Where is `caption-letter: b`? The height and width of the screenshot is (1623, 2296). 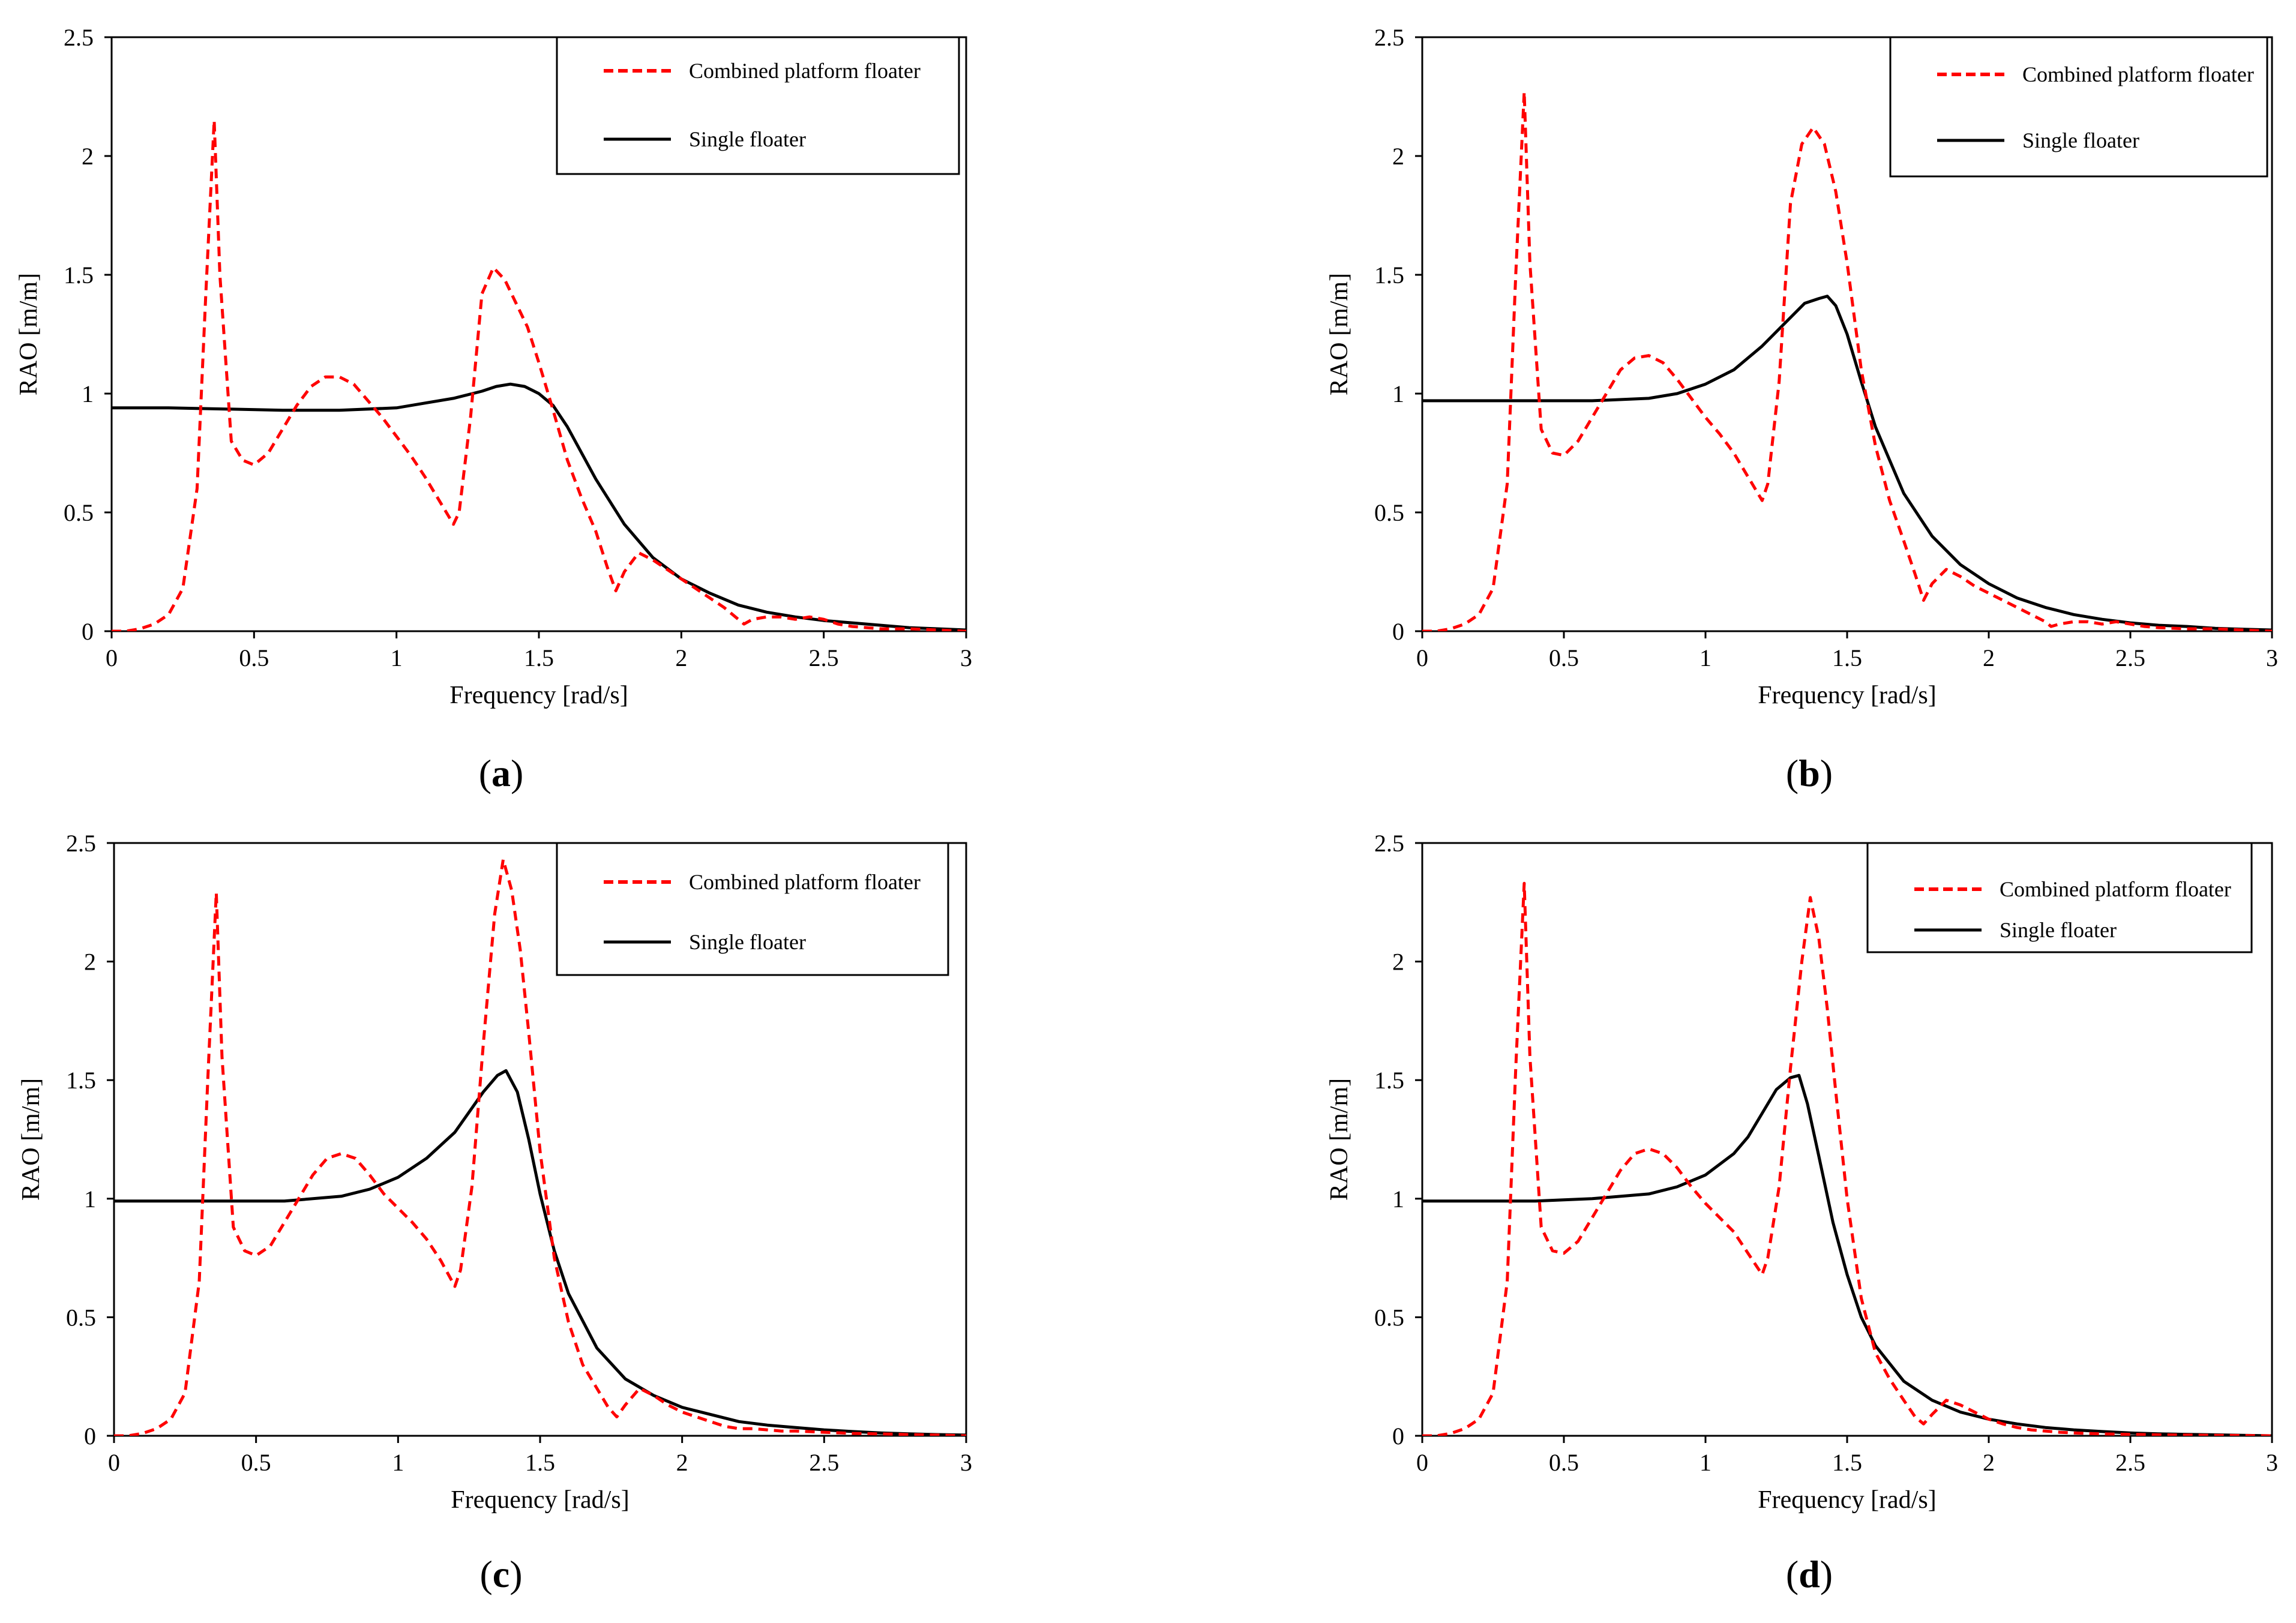
caption-letter: b is located at coordinates (1809, 773).